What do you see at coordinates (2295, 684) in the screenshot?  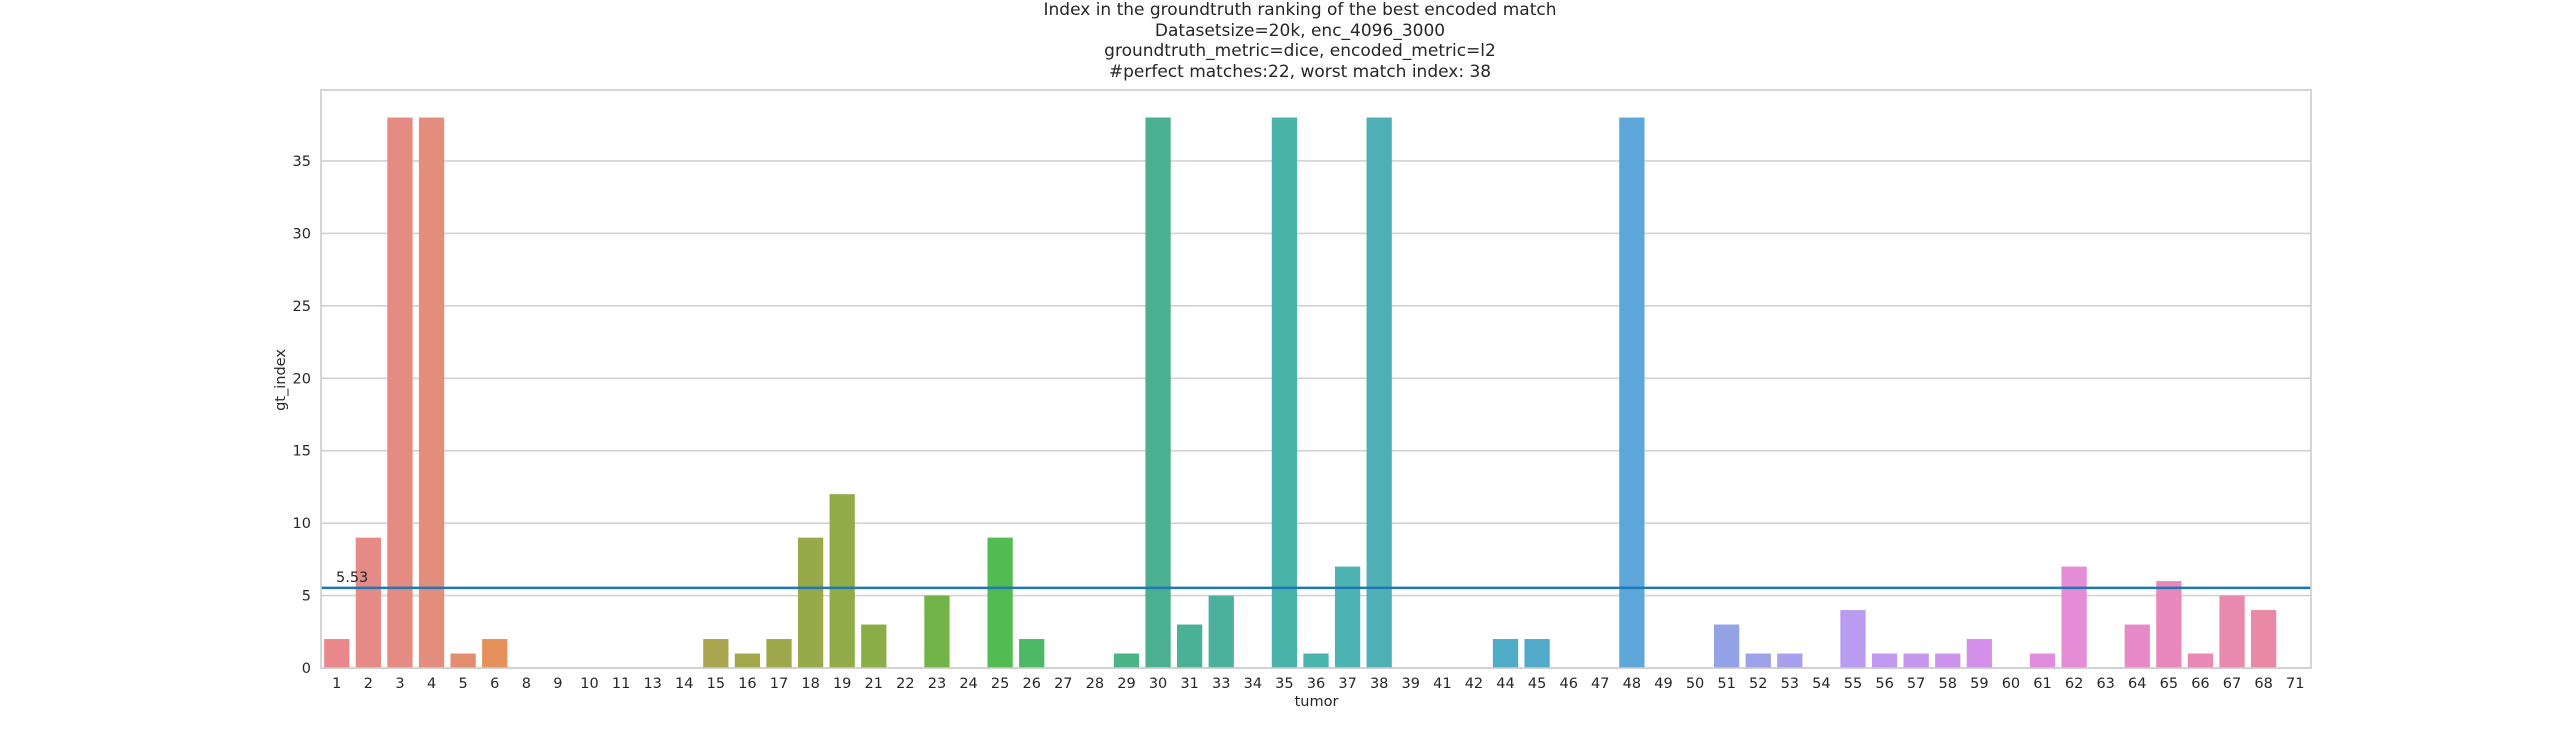 I see `x-tick-label: 71` at bounding box center [2295, 684].